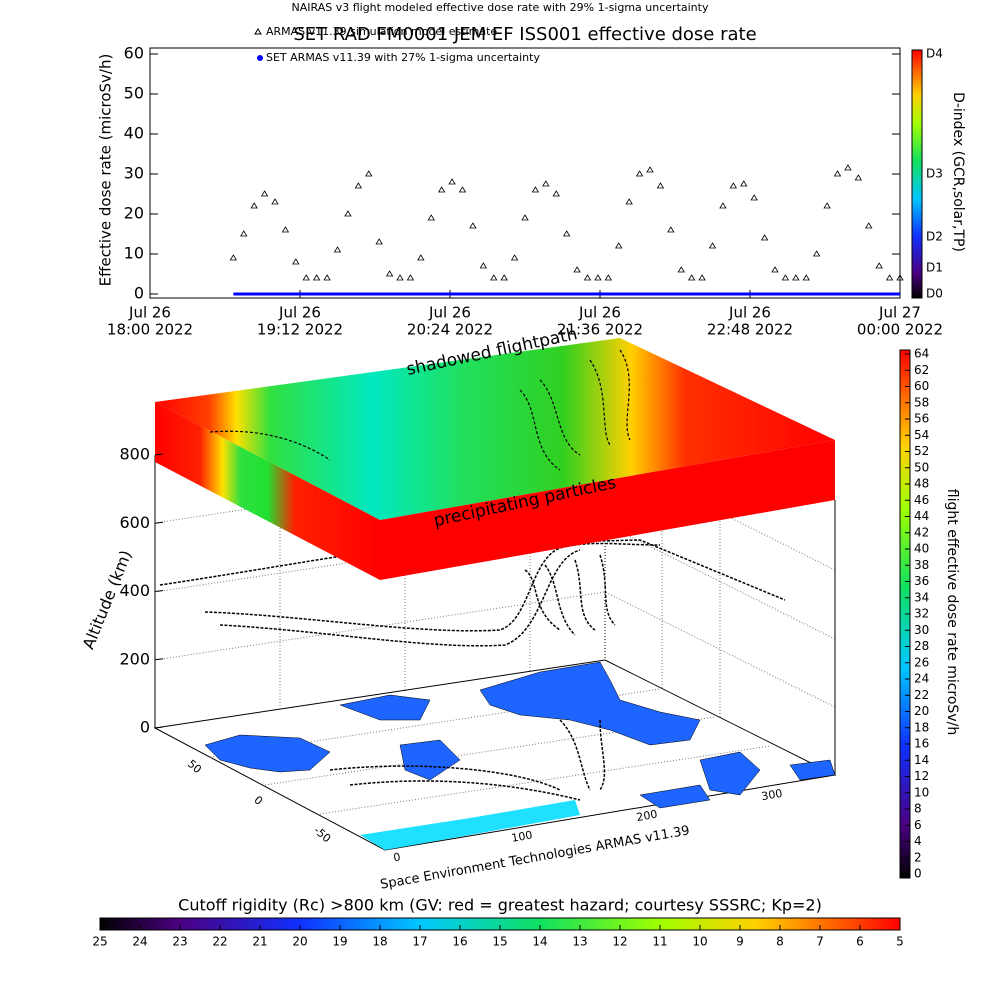 This screenshot has height=1000, width=1000. I want to click on z-tick, so click(159, 659).